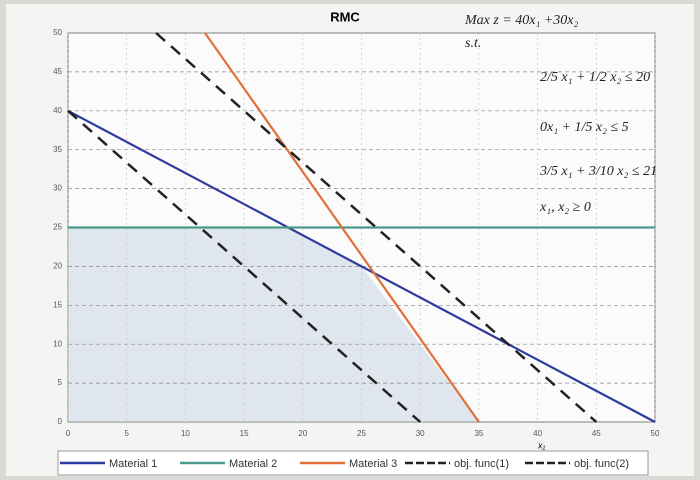  I want to click on x-tick-label: 15, so click(244, 433).